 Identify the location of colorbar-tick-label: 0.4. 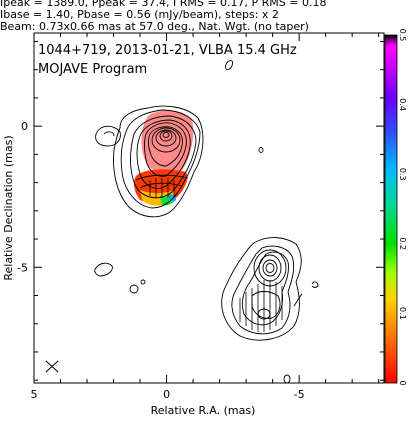
(402, 104).